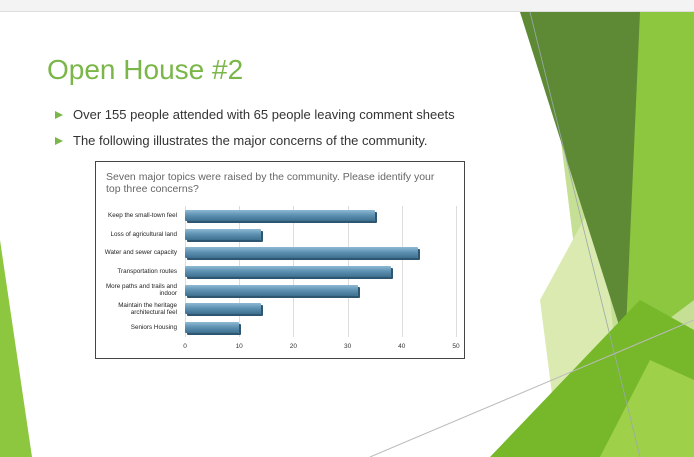  Describe the element at coordinates (185, 346) in the screenshot. I see `x-tick-label: 0` at that location.